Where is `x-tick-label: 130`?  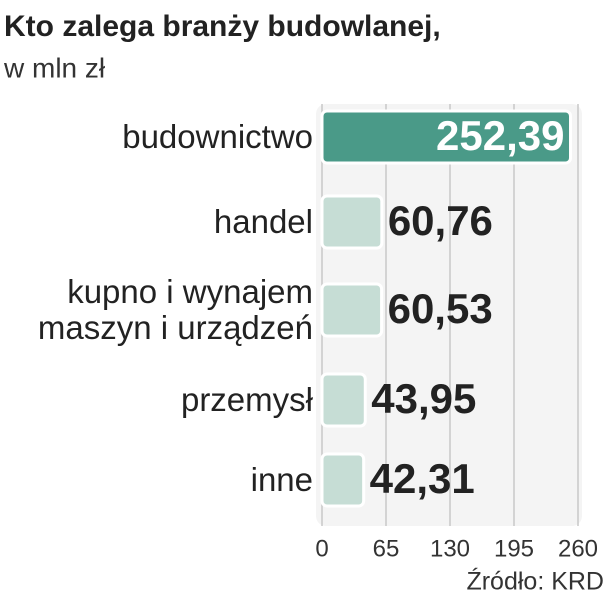
x-tick-label: 130 is located at coordinates (450, 548).